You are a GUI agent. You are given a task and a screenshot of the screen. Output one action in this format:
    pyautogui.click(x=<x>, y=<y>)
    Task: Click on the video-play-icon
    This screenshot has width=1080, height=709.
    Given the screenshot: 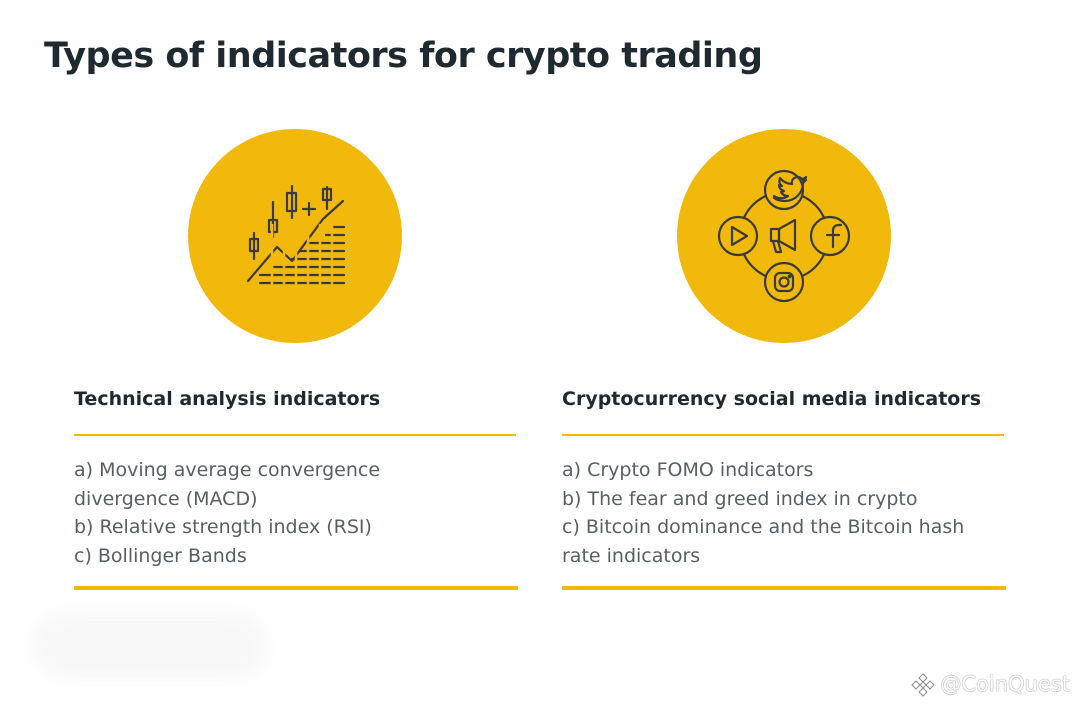 What is the action you would take?
    pyautogui.click(x=739, y=236)
    